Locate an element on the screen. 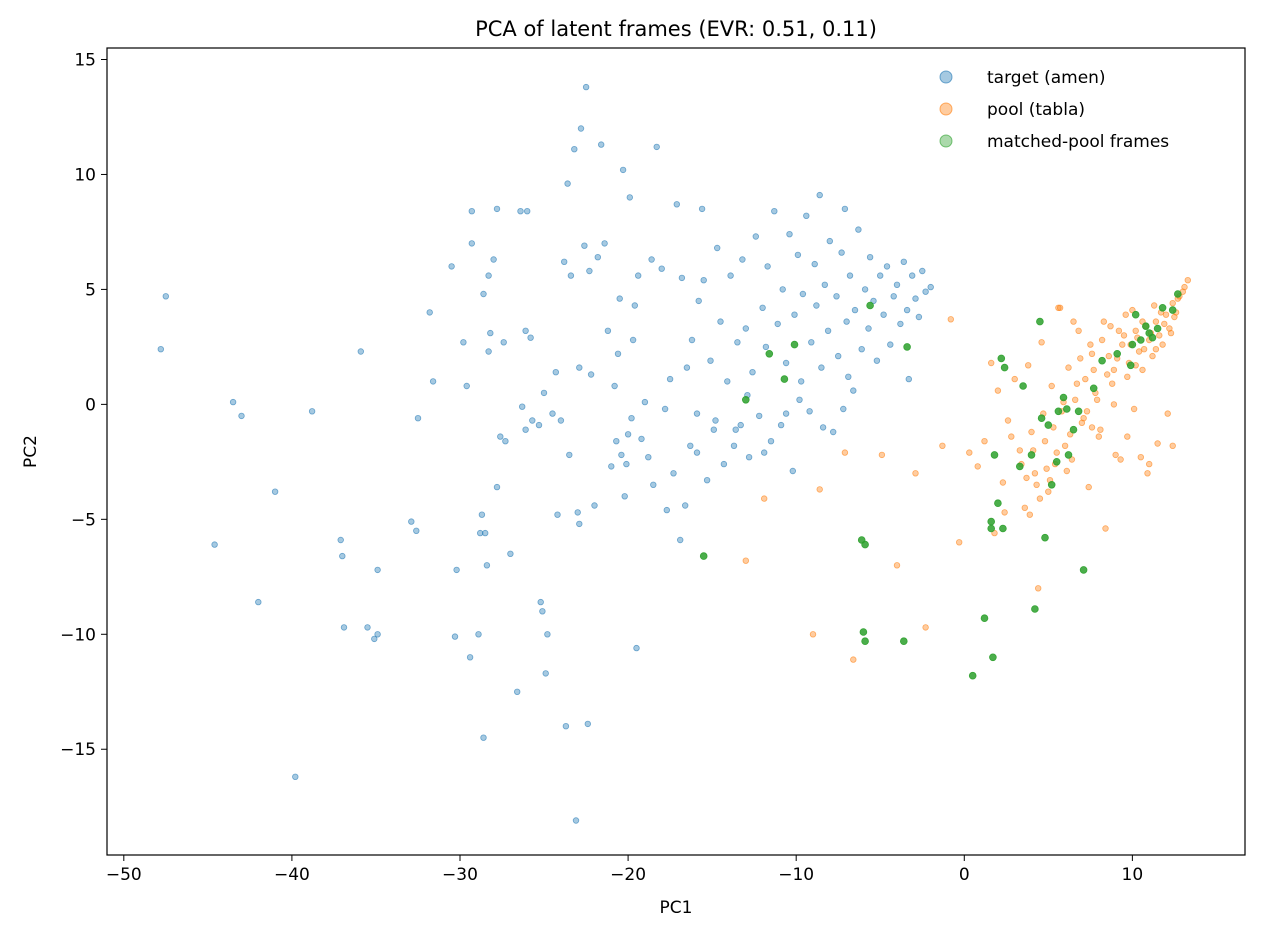  chart-title: PCA of latent frames (EVR: 0.51, 0.11) is located at coordinates (676, 29).